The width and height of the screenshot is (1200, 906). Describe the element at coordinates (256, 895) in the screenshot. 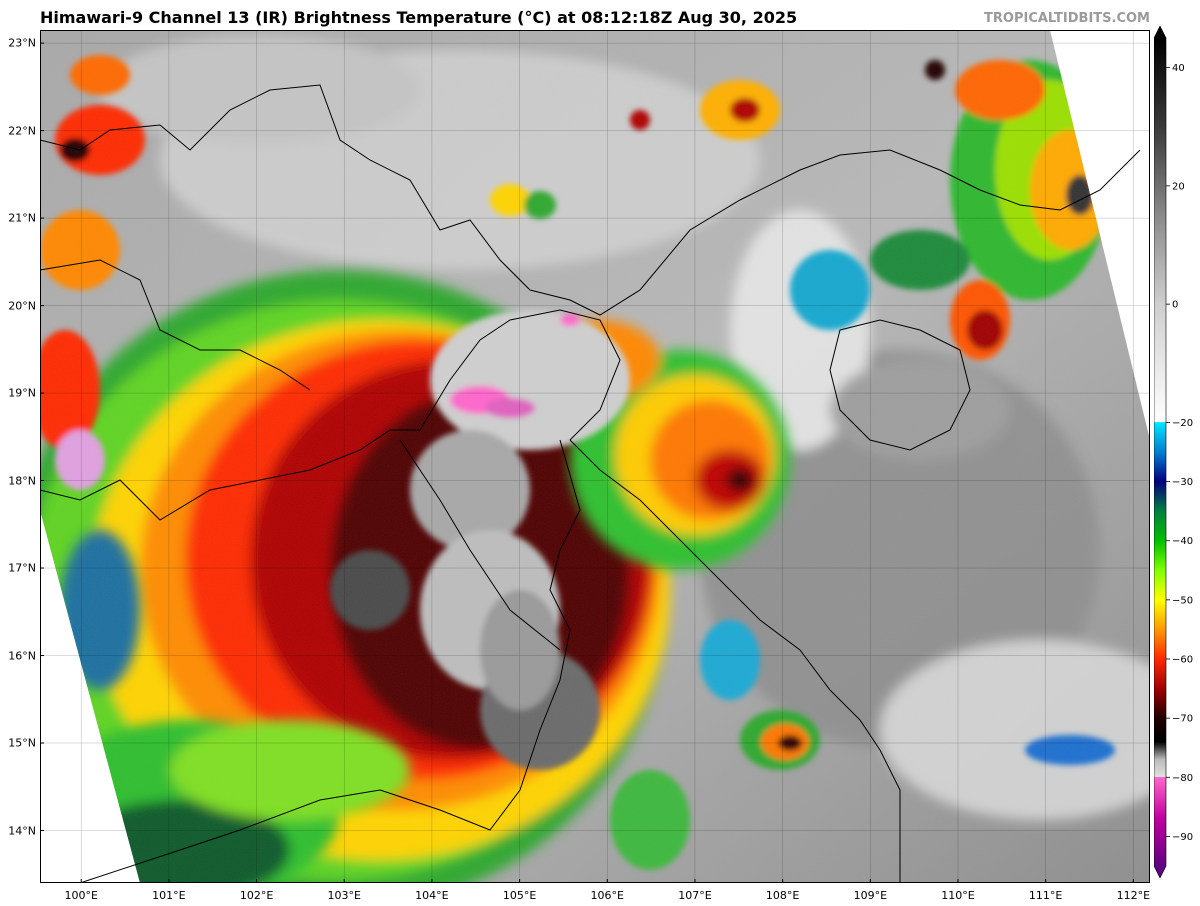

I see `lon-tick-label: 102°E` at that location.